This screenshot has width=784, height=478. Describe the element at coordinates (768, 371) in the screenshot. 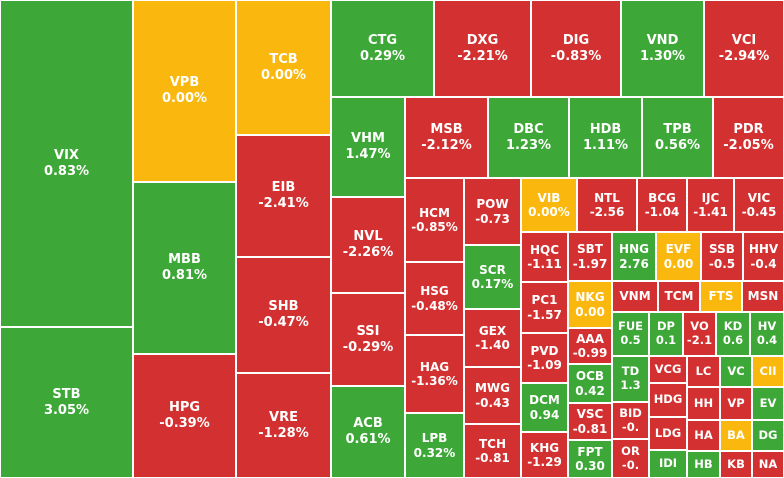

I see `tile-cii: CII` at that location.